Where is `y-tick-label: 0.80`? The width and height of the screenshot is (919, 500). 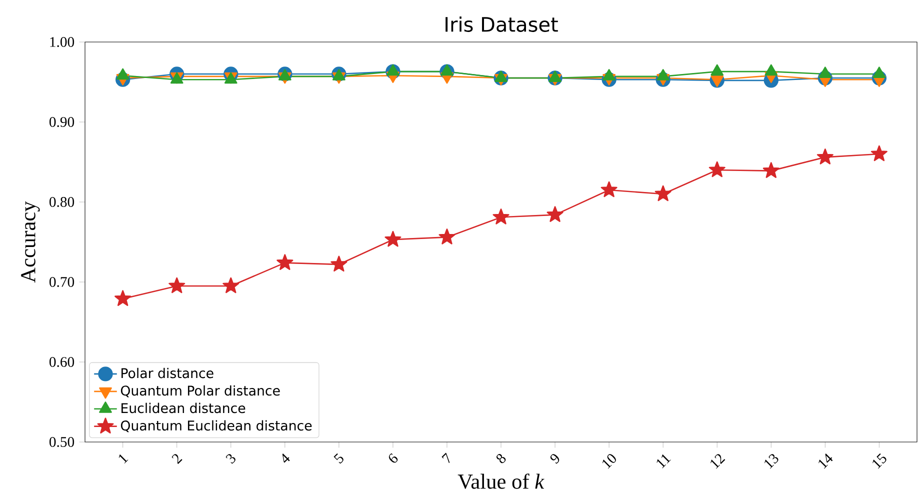
y-tick-label: 0.80 is located at coordinates (62, 202).